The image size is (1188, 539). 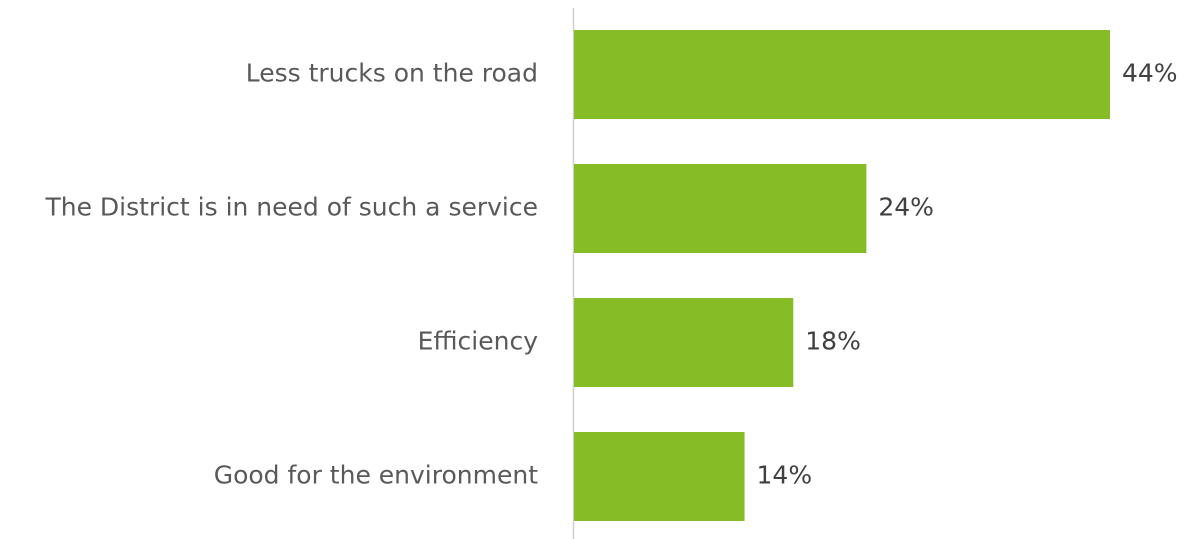 What do you see at coordinates (392, 73) in the screenshot?
I see `category-label: Less trucks on the road` at bounding box center [392, 73].